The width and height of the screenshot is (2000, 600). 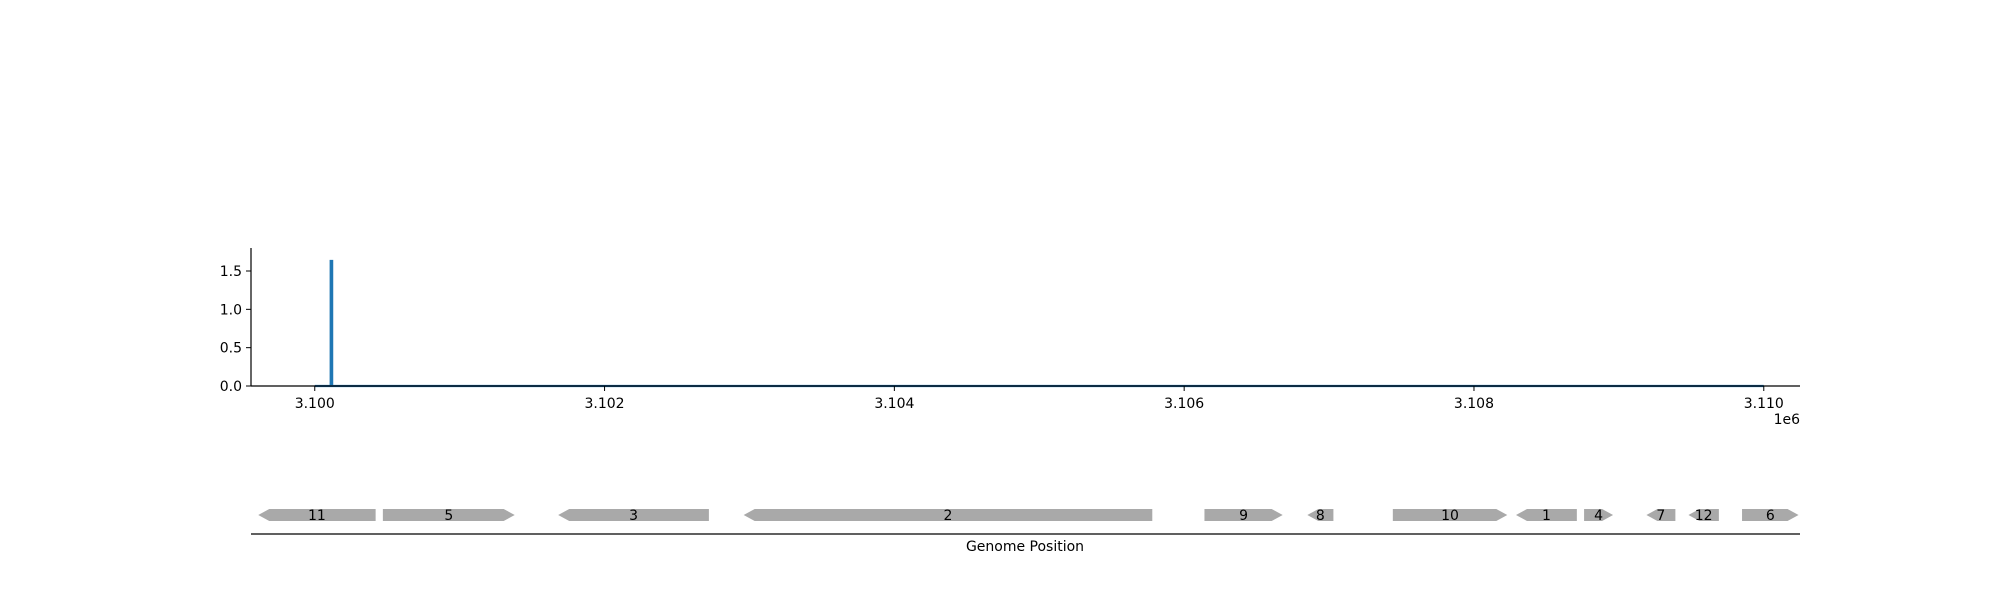 I want to click on gene-label: 8, so click(x=1320, y=516).